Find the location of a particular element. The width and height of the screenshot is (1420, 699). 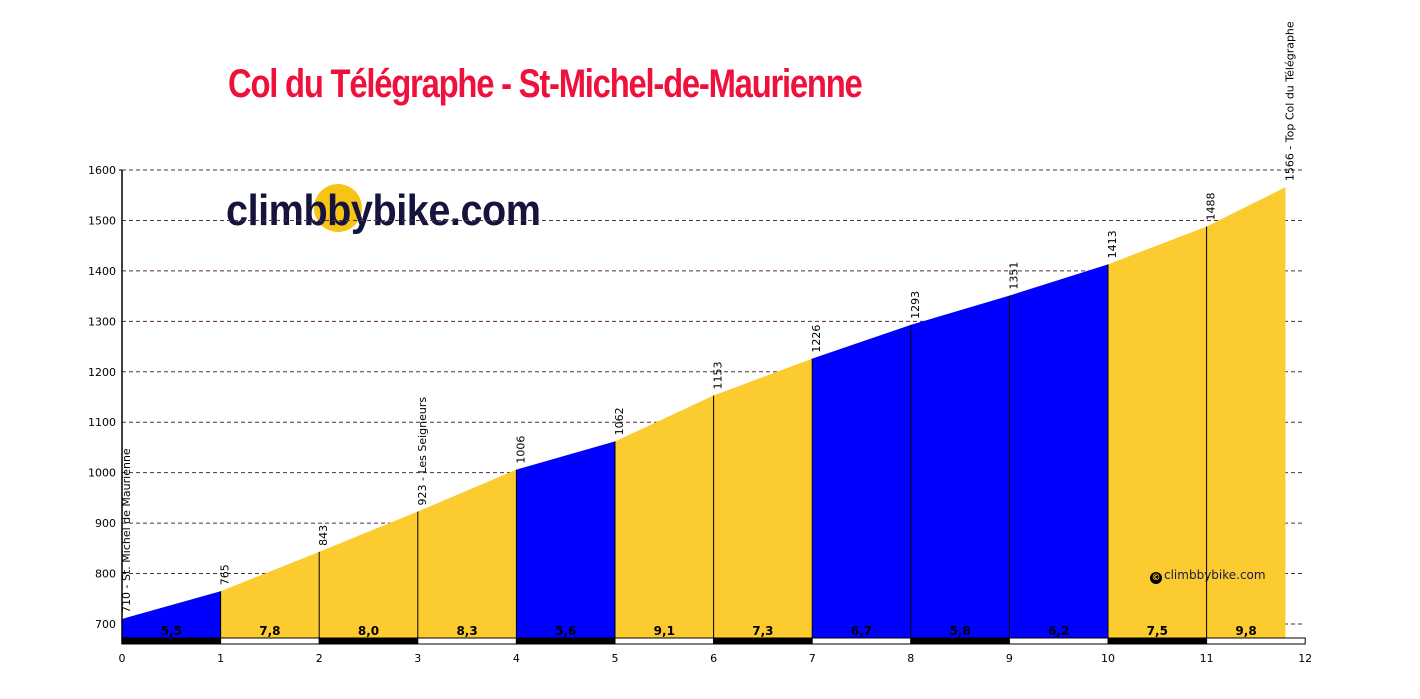

gradient-label: 5,8 is located at coordinates (959, 631).